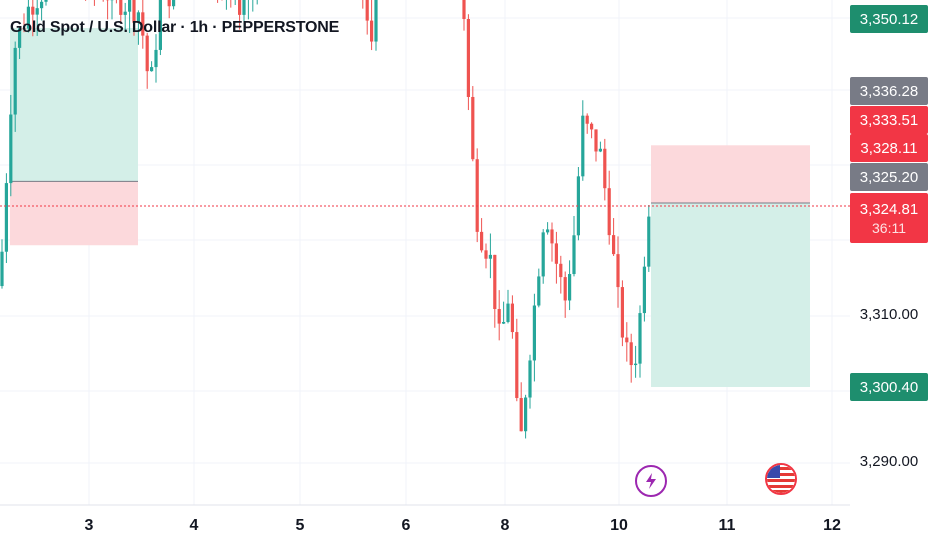  I want to click on price-badge-value: 3,336.28, so click(889, 91).